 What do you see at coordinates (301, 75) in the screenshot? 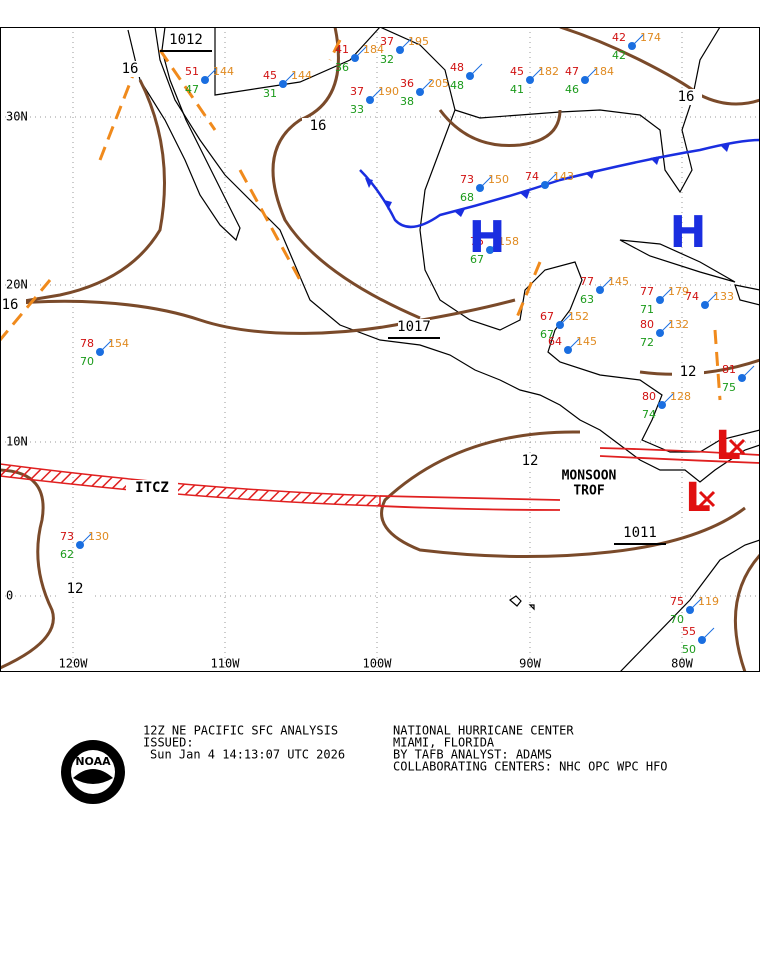
I see `pressure: 144` at bounding box center [301, 75].